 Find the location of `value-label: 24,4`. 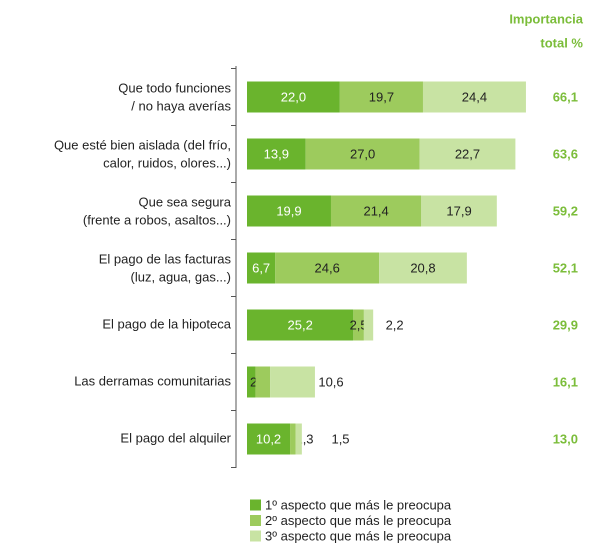

value-label: 24,4 is located at coordinates (474, 96).